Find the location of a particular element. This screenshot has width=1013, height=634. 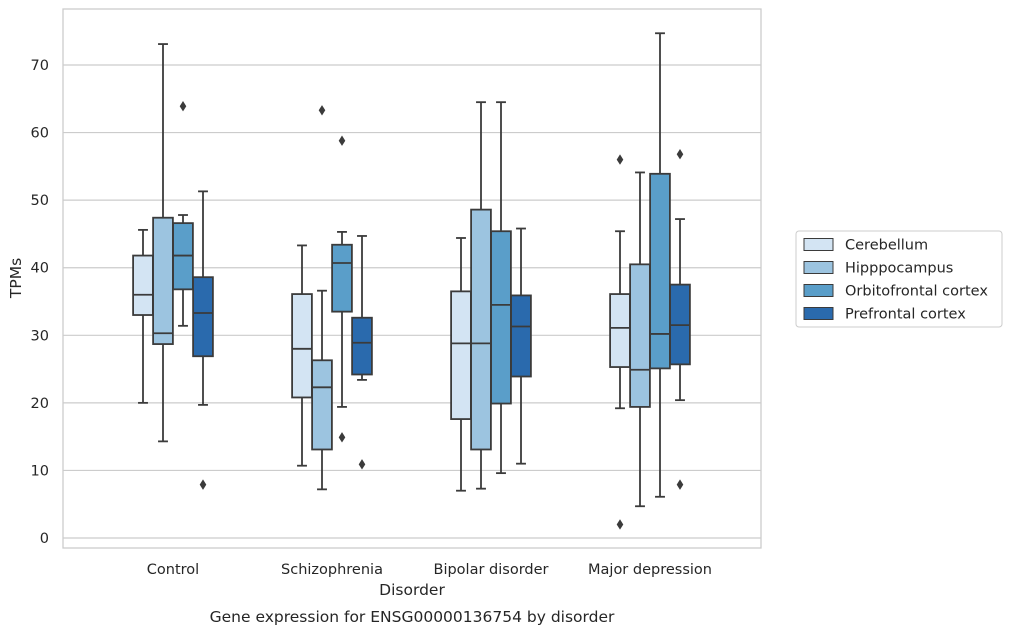

y-tick-label: 50 is located at coordinates (40, 201).